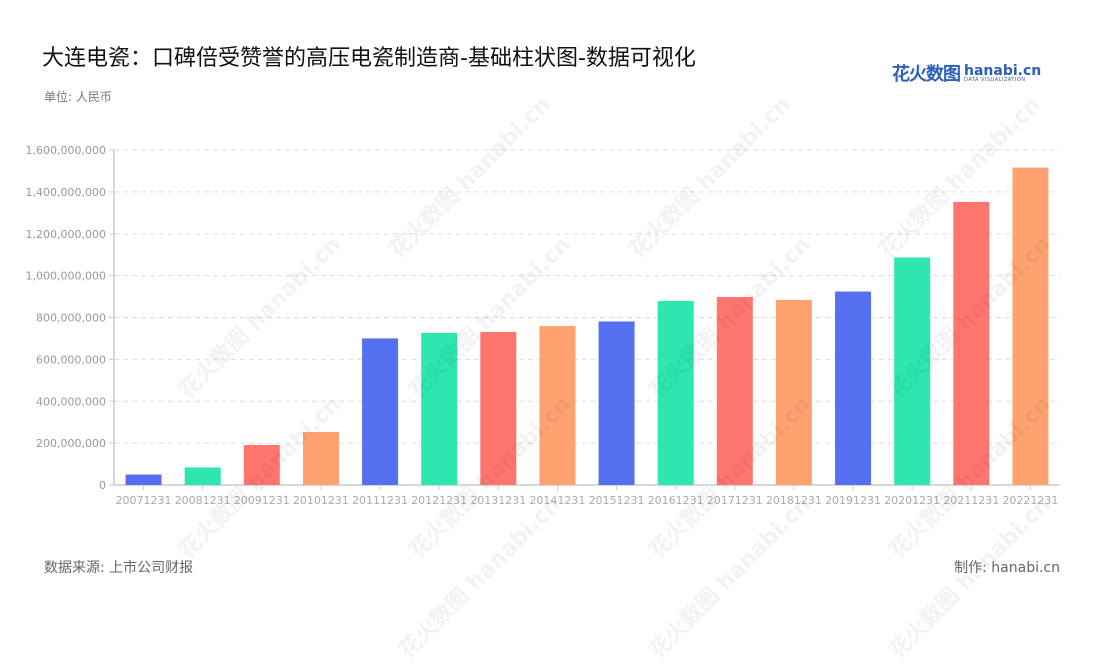  I want to click on logo-cn-text: 花火数图, so click(926, 74).